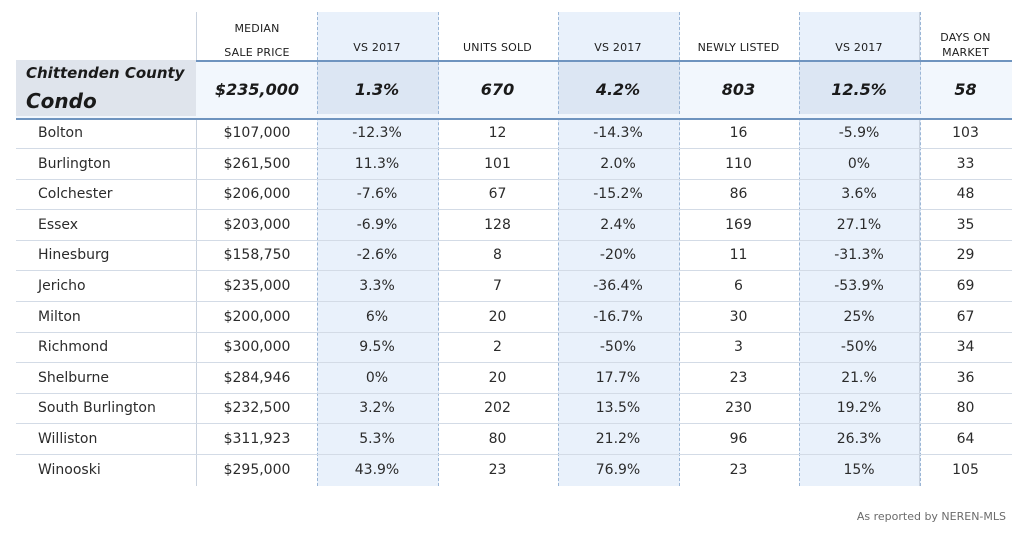 This screenshot has height=541, width=1024. Describe the element at coordinates (377, 89) in the screenshot. I see `summary-vs-2017-price: 1.3%` at that location.